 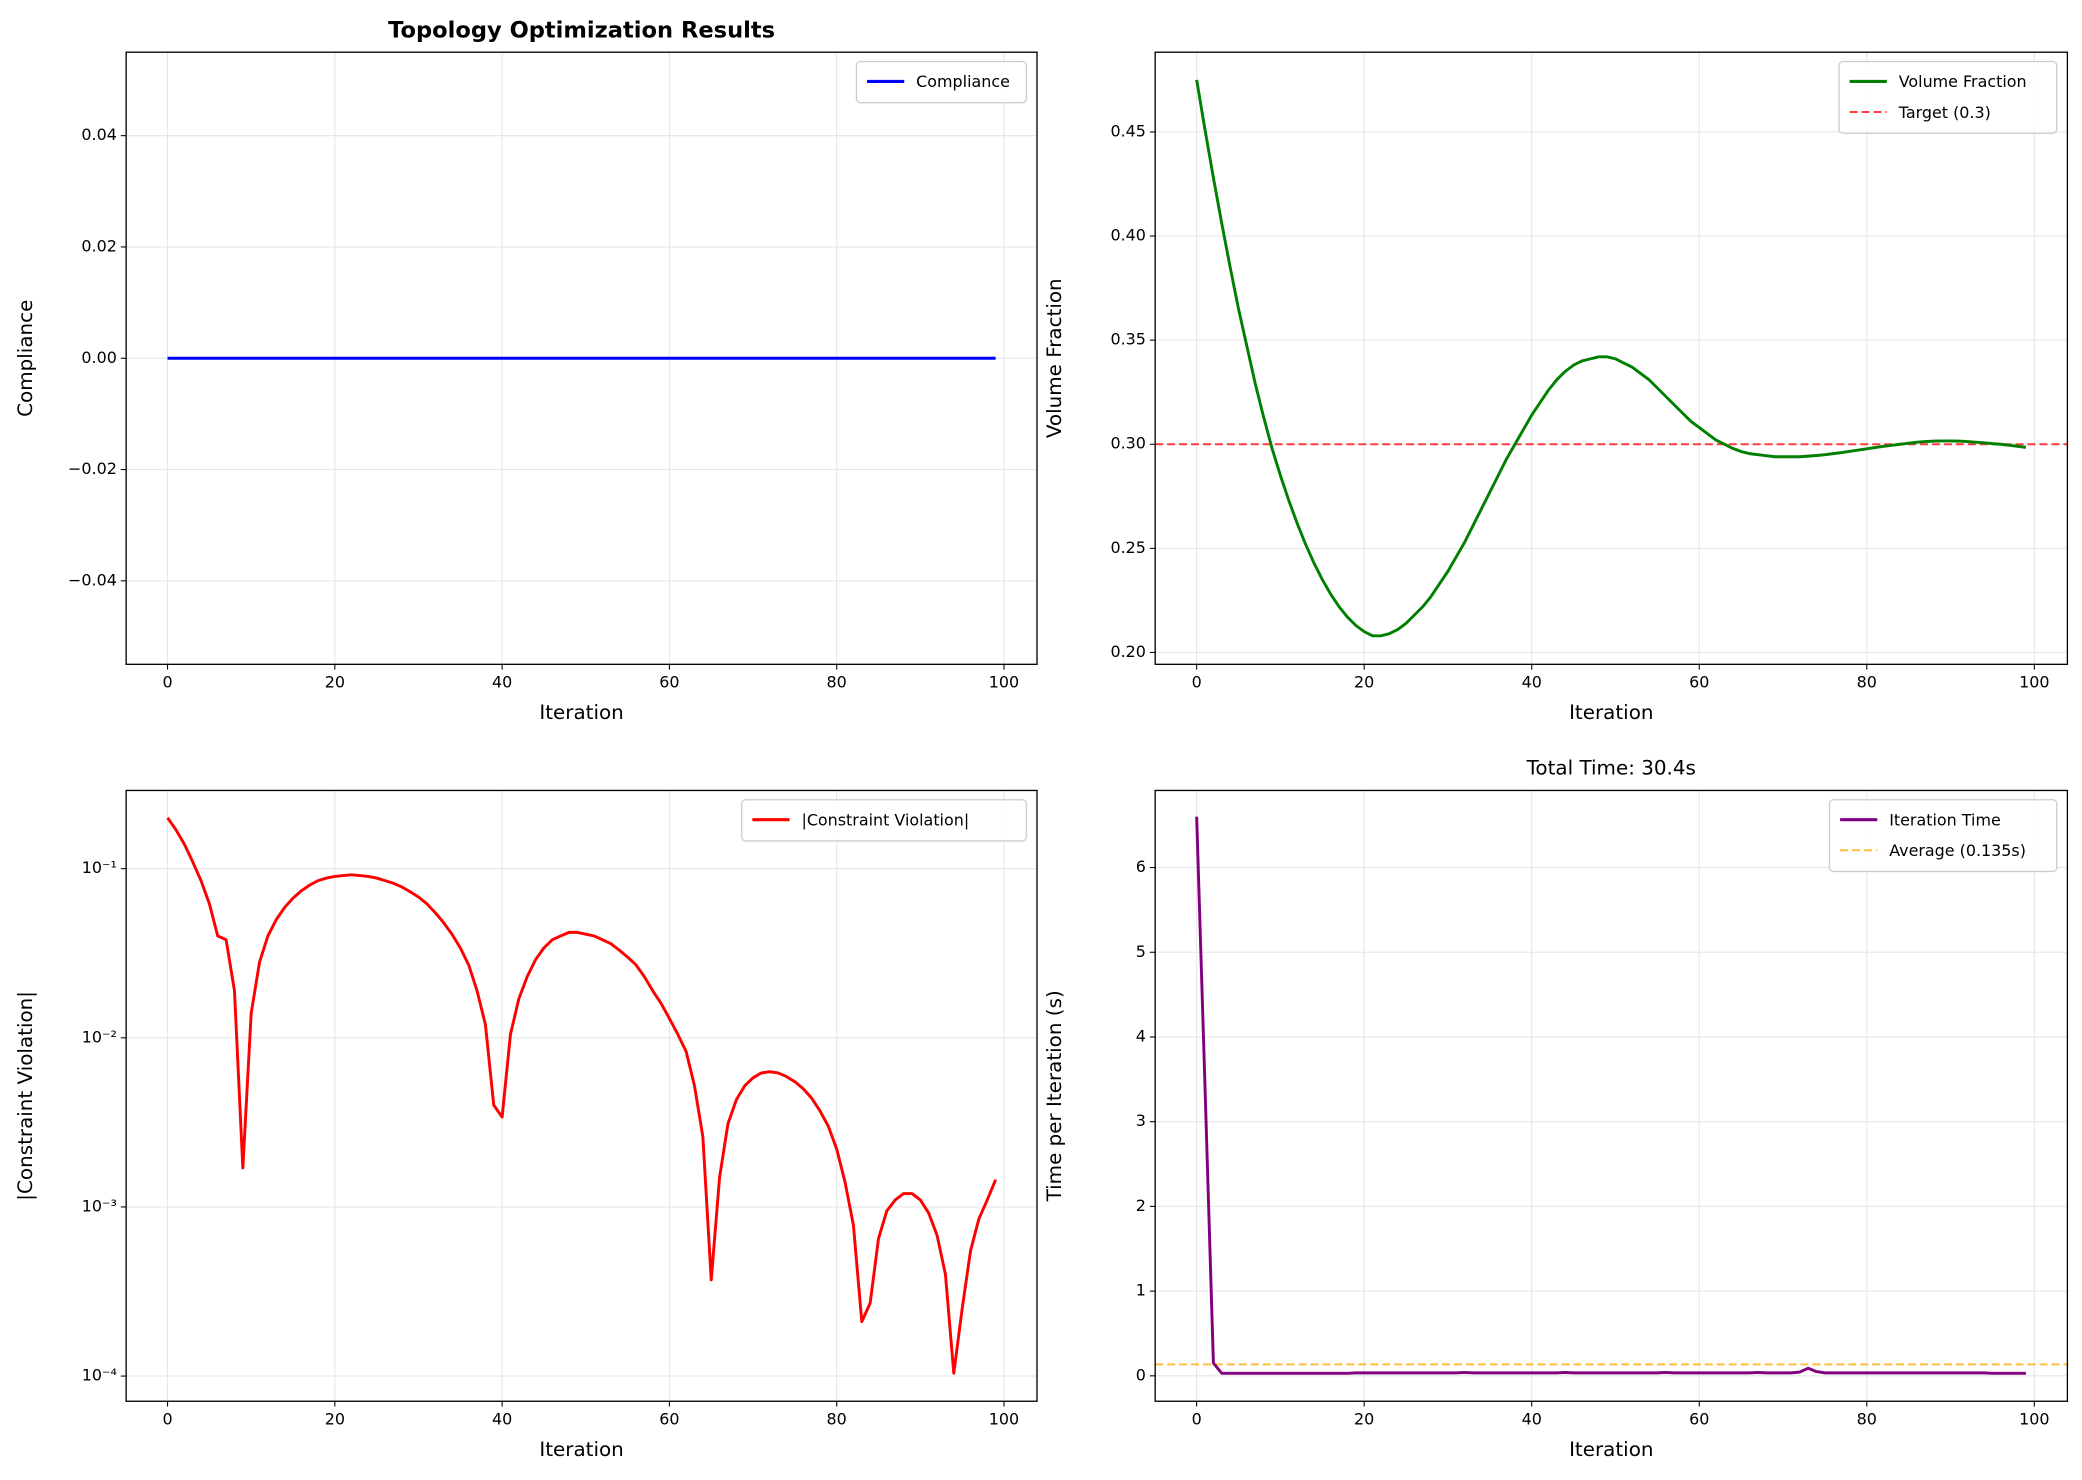 I want to click on y-tick-label: 4, so click(x=1141, y=1035).